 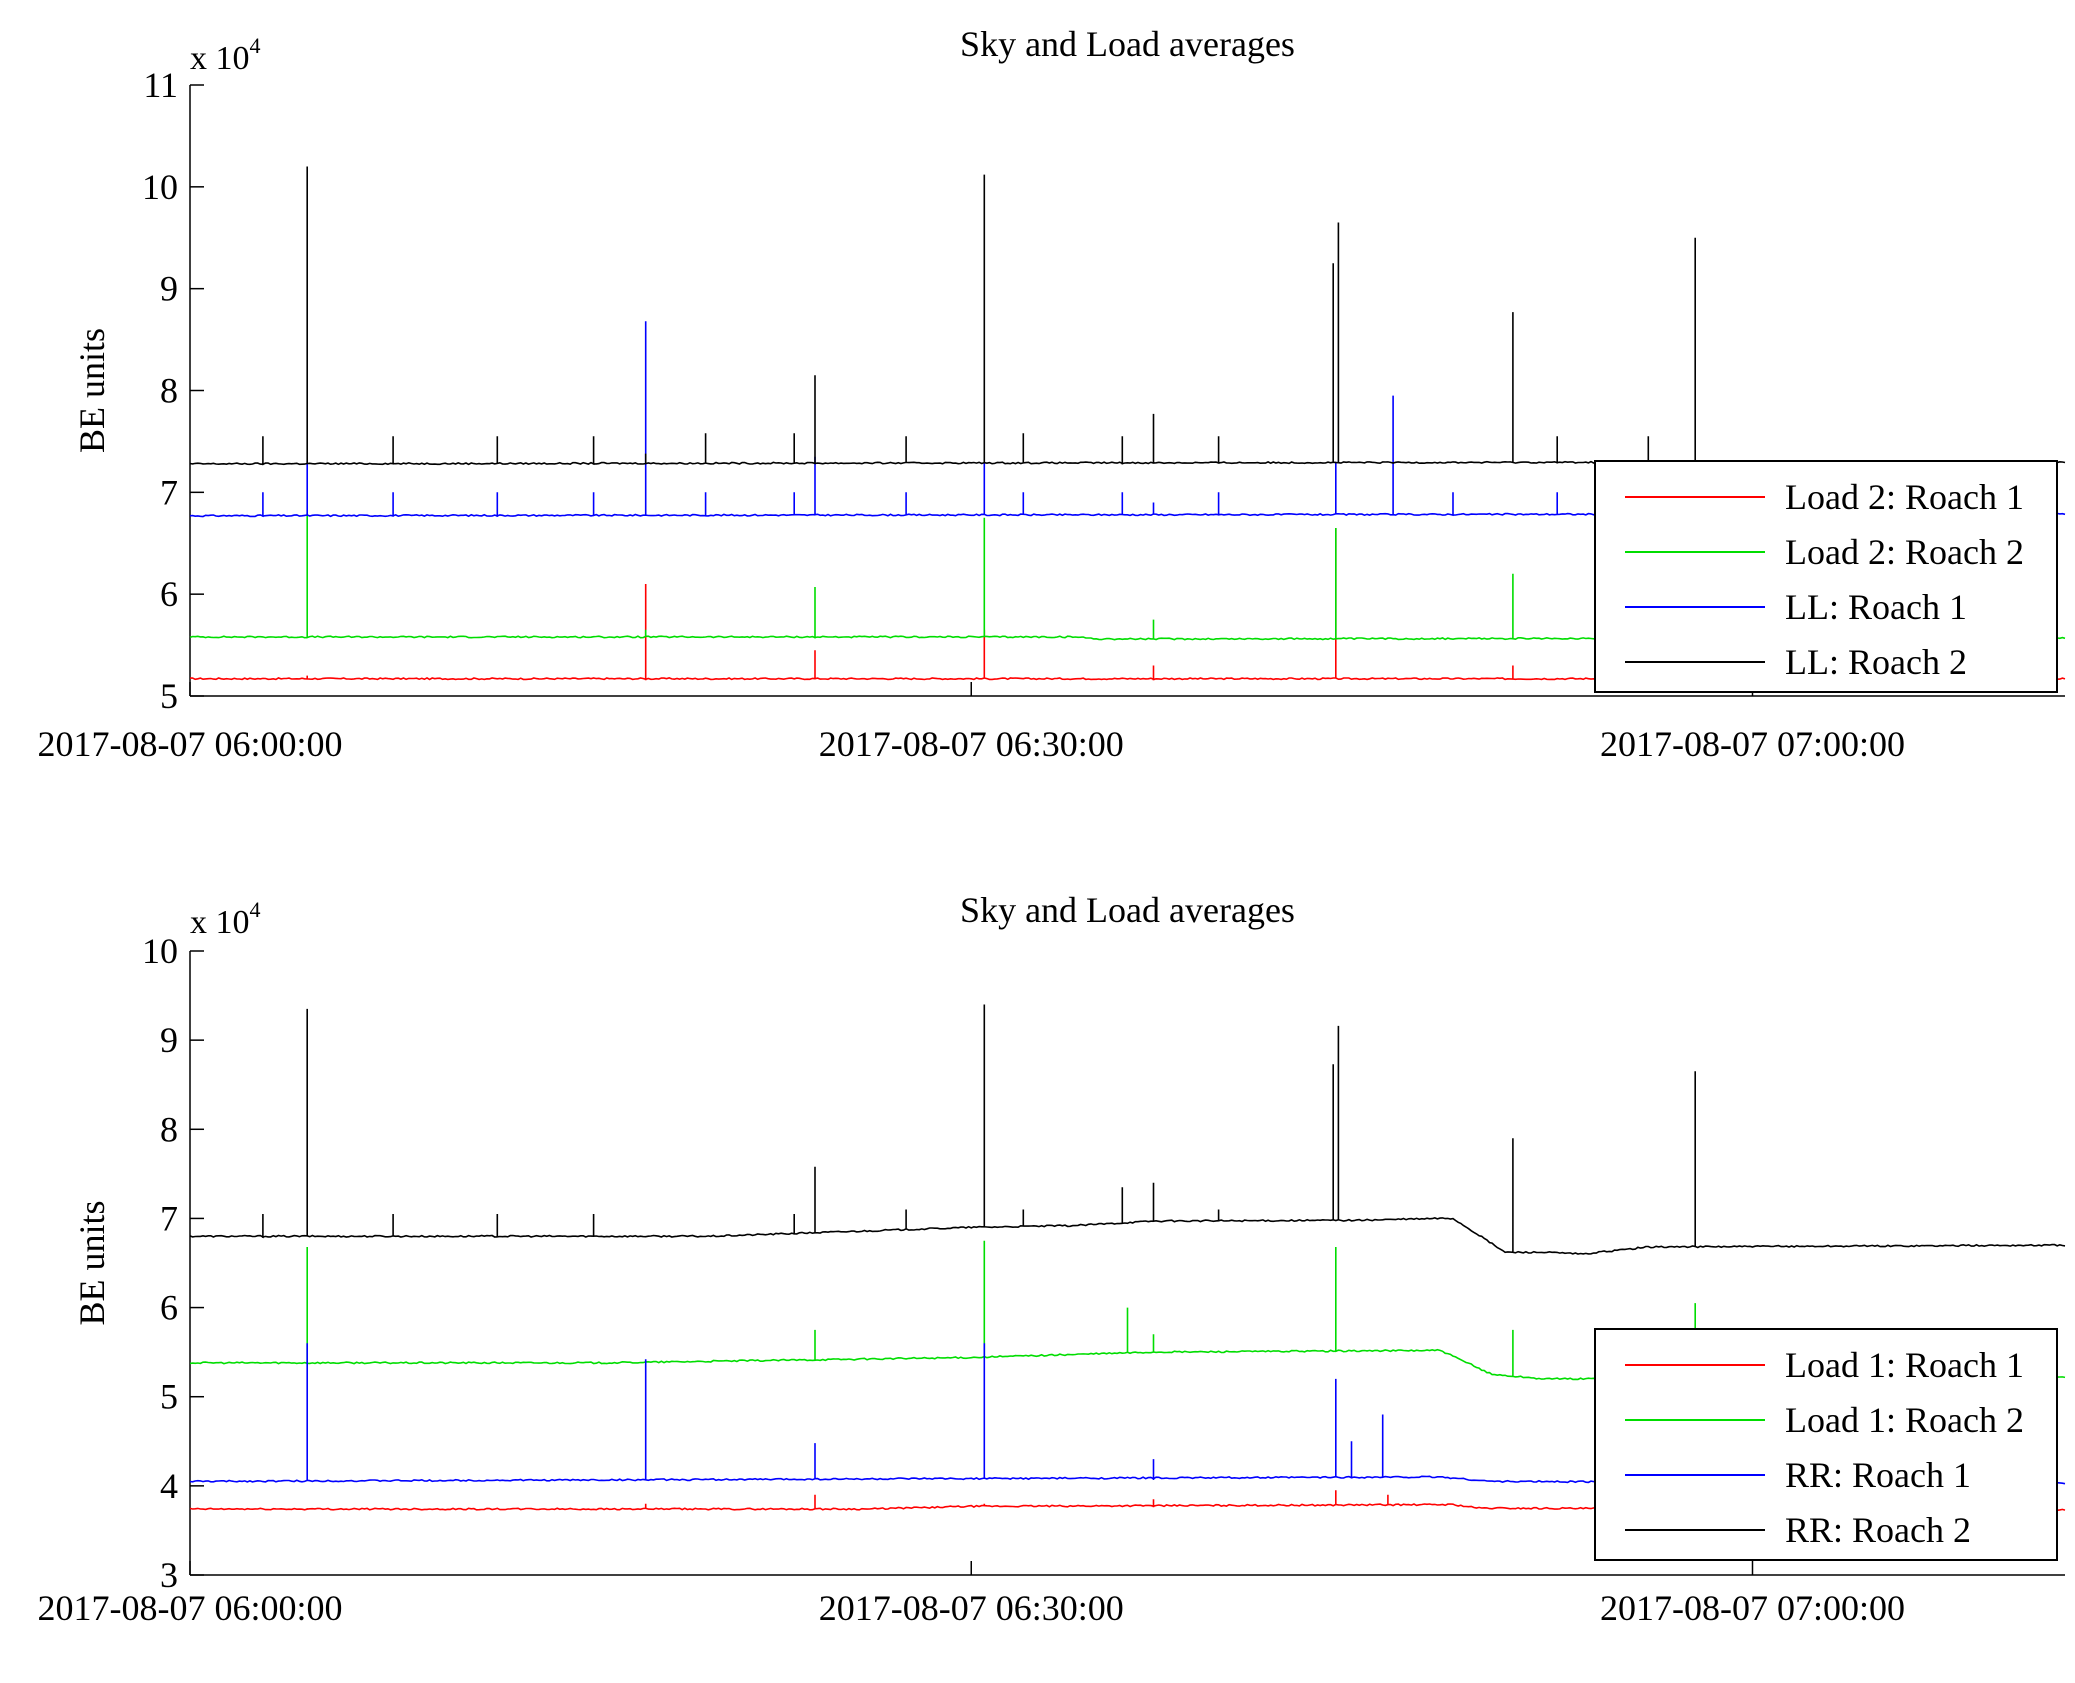 I want to click on y-tick-label: 4, so click(x=169, y=1486).